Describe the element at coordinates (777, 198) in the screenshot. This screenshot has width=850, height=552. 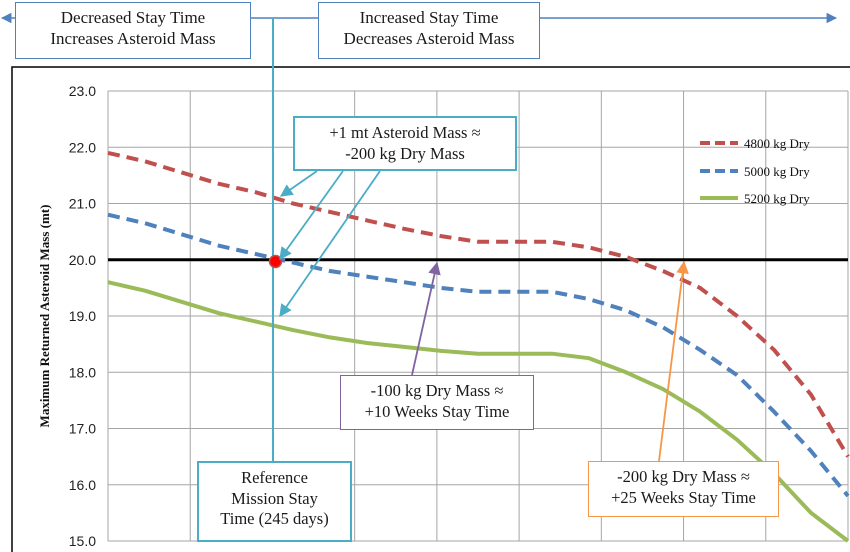
I see `legend-label: 5200 kg Dry` at that location.